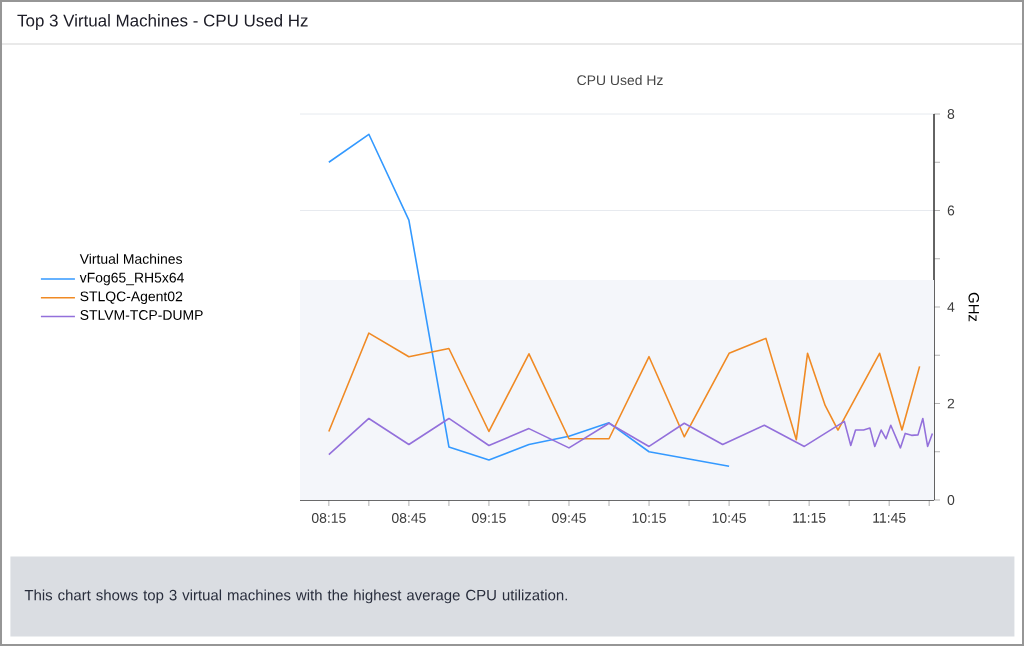 The width and height of the screenshot is (1024, 646). Describe the element at coordinates (162, 22) in the screenshot. I see `text: Top 3 Virtual Machines - CPU Used Hz` at that location.